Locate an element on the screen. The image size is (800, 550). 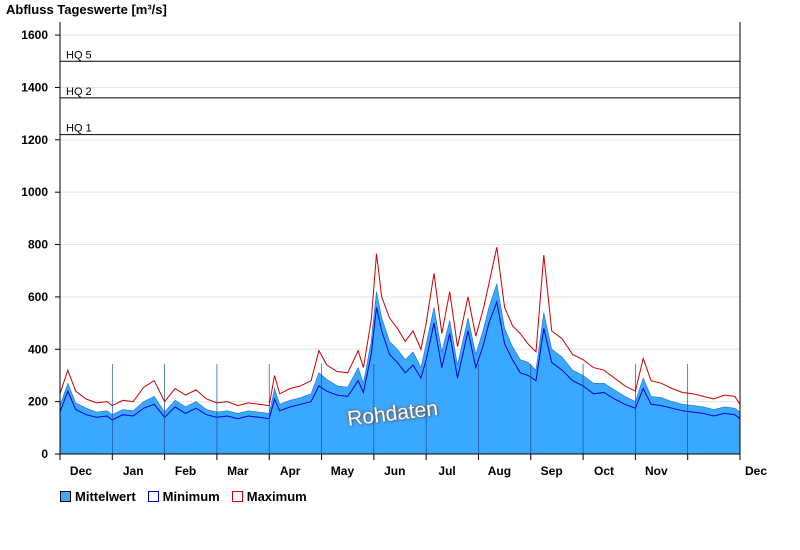
hq-label: HQ 5 is located at coordinates (79, 55).